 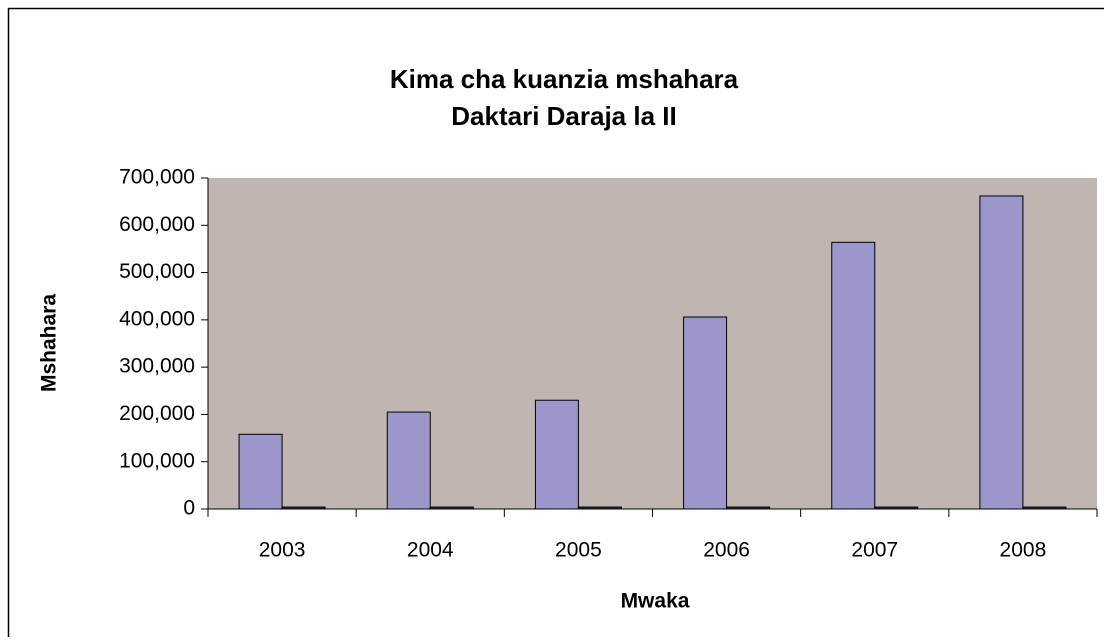 What do you see at coordinates (49, 343) in the screenshot?
I see `y-axis-label: Mshahara` at bounding box center [49, 343].